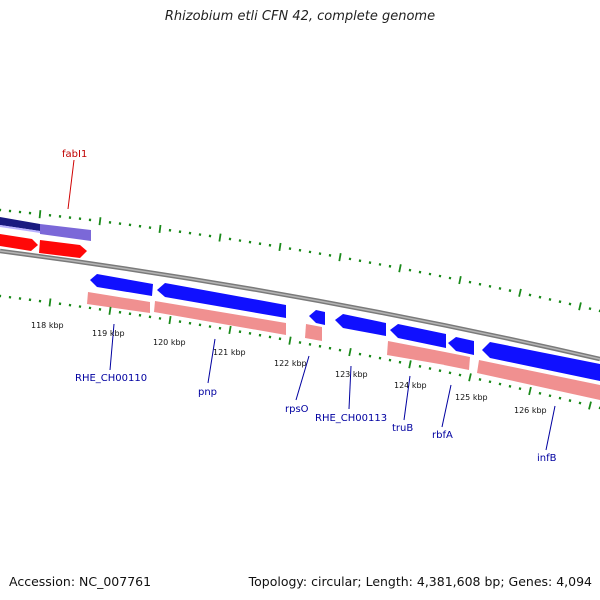 This screenshot has height=600, width=600. I want to click on cds-bar-fabI1, so click(20, 229).